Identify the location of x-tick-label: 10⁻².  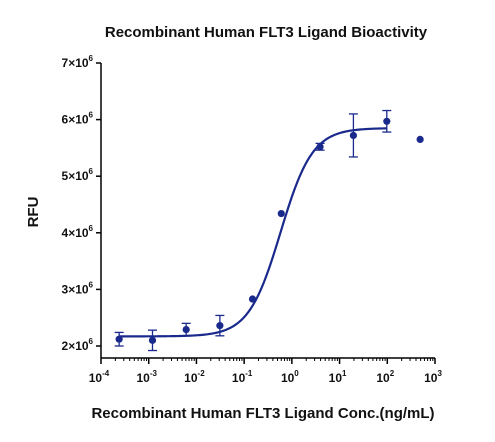
(194, 377).